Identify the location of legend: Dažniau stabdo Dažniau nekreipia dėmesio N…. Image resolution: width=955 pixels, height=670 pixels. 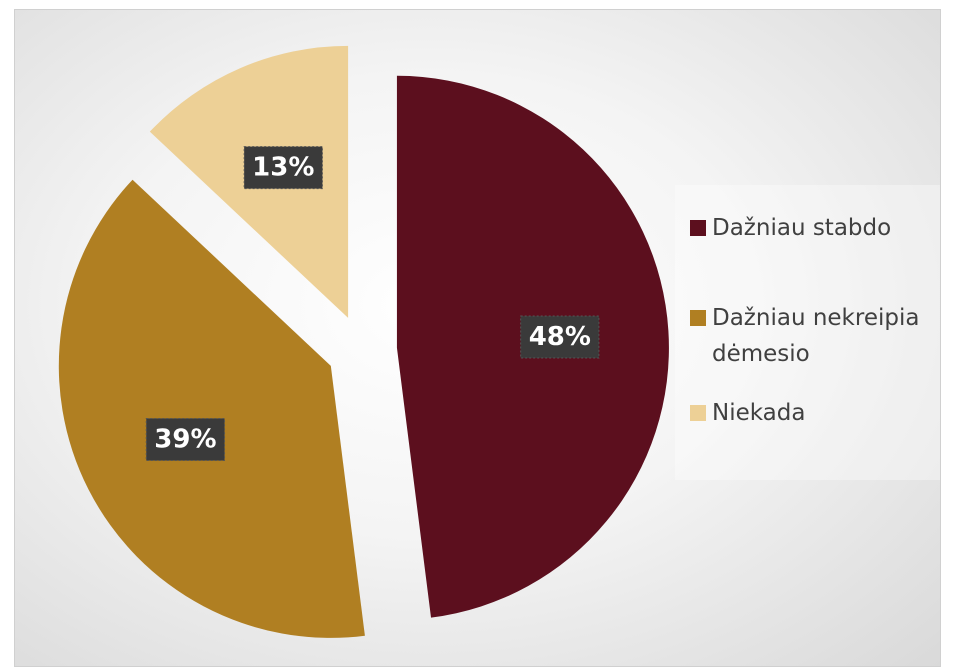
(807, 332).